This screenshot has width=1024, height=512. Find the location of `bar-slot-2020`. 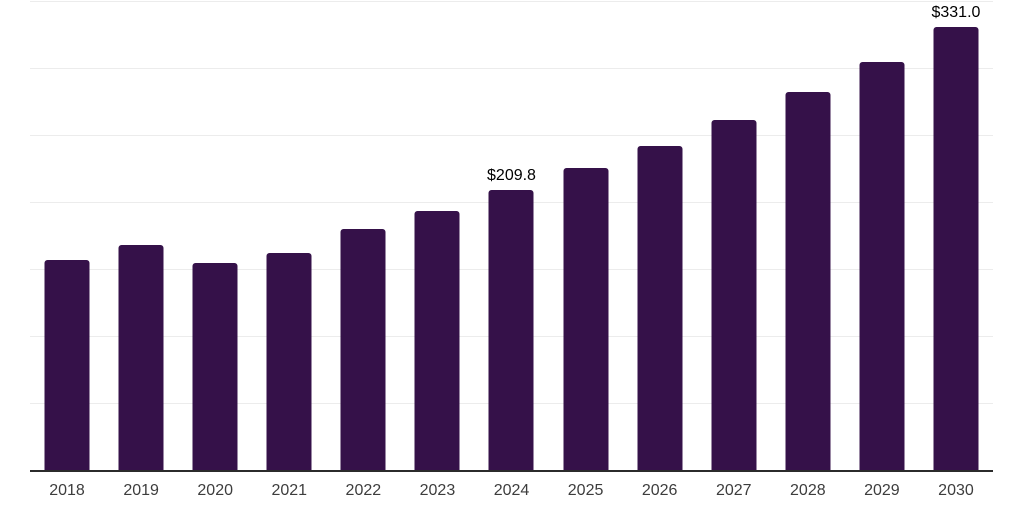

bar-slot-2020 is located at coordinates (215, 236).